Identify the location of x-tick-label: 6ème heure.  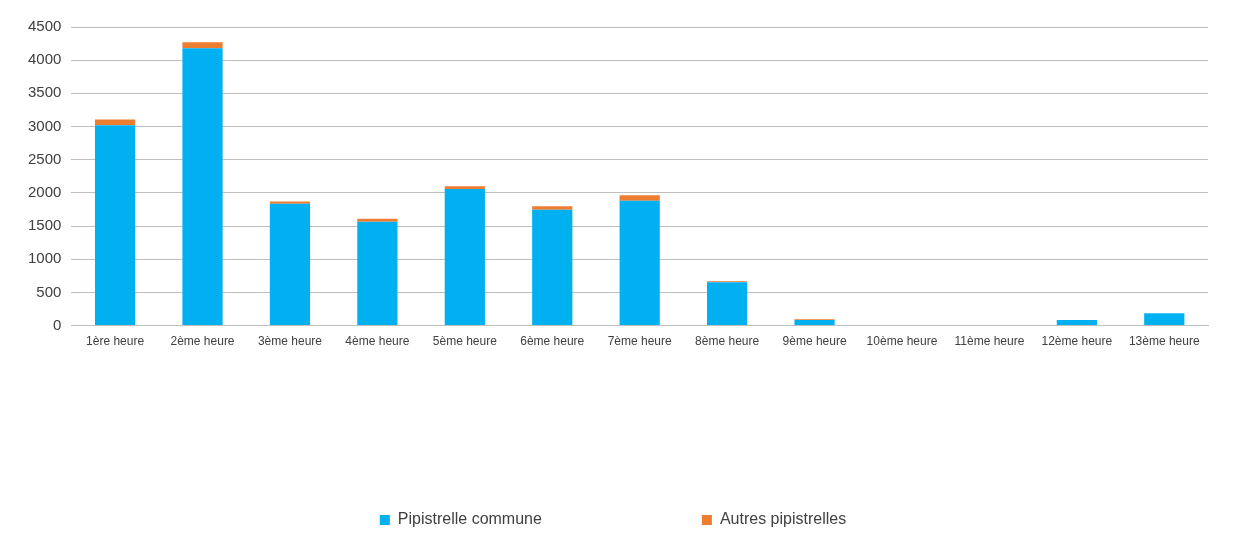
(552, 341).